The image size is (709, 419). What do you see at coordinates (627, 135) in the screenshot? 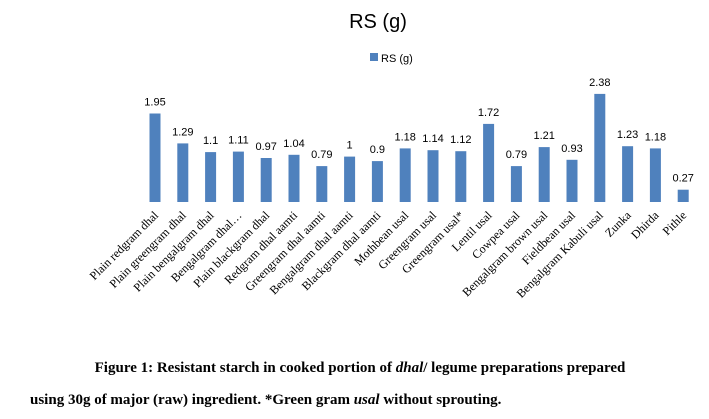
I see `value-label: 1.23` at bounding box center [627, 135].